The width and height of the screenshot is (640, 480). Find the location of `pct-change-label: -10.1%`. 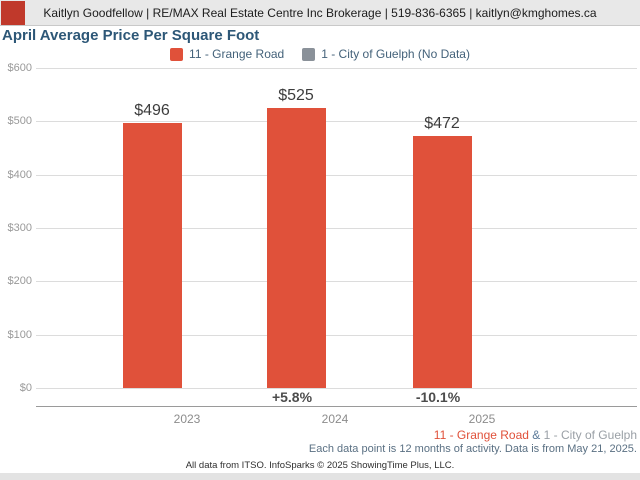

pct-change-label: -10.1% is located at coordinates (438, 397).